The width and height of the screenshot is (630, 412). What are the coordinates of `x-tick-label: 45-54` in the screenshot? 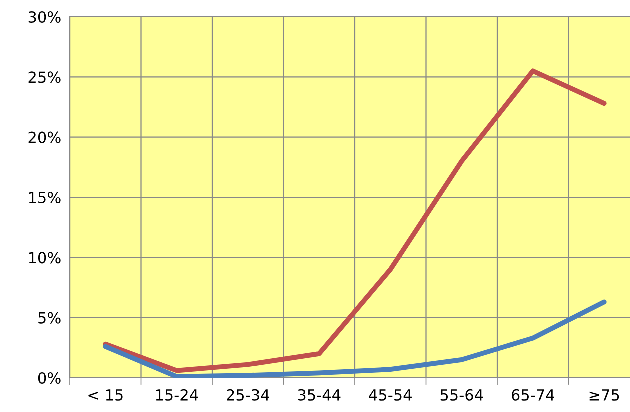 It's located at (390, 395).